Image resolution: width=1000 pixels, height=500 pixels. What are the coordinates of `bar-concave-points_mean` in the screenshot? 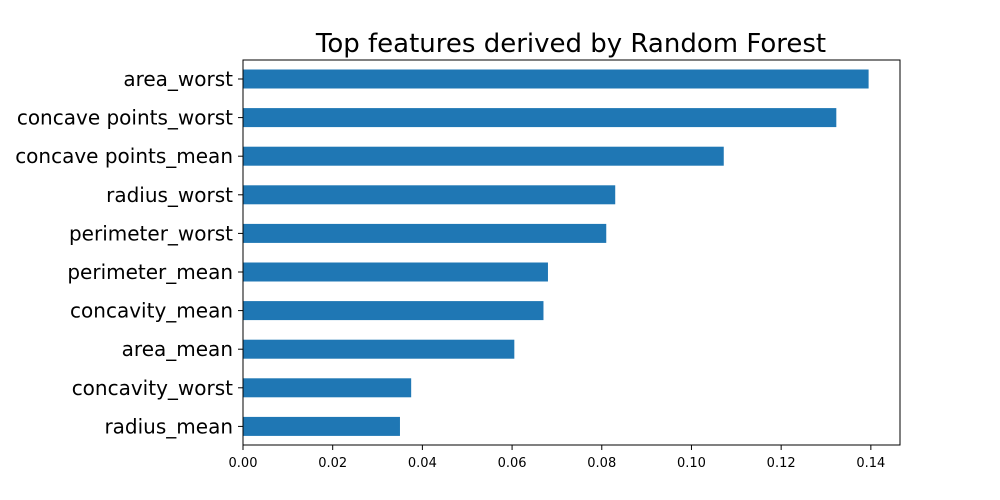 It's located at (483, 156).